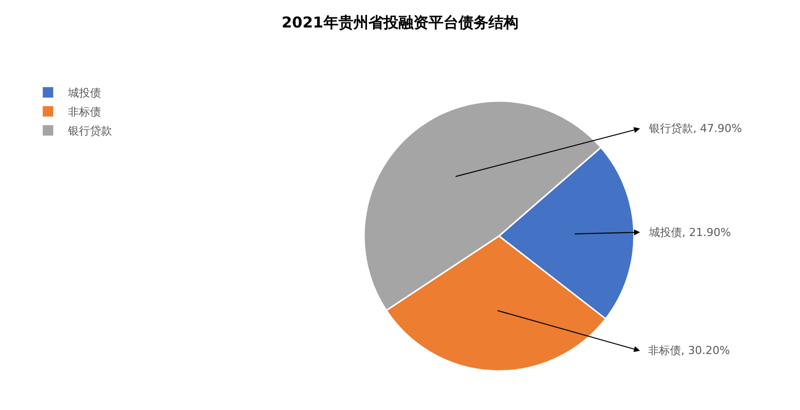  Describe the element at coordinates (689, 350) in the screenshot. I see `data-label: 非标债, 30.20%` at that location.